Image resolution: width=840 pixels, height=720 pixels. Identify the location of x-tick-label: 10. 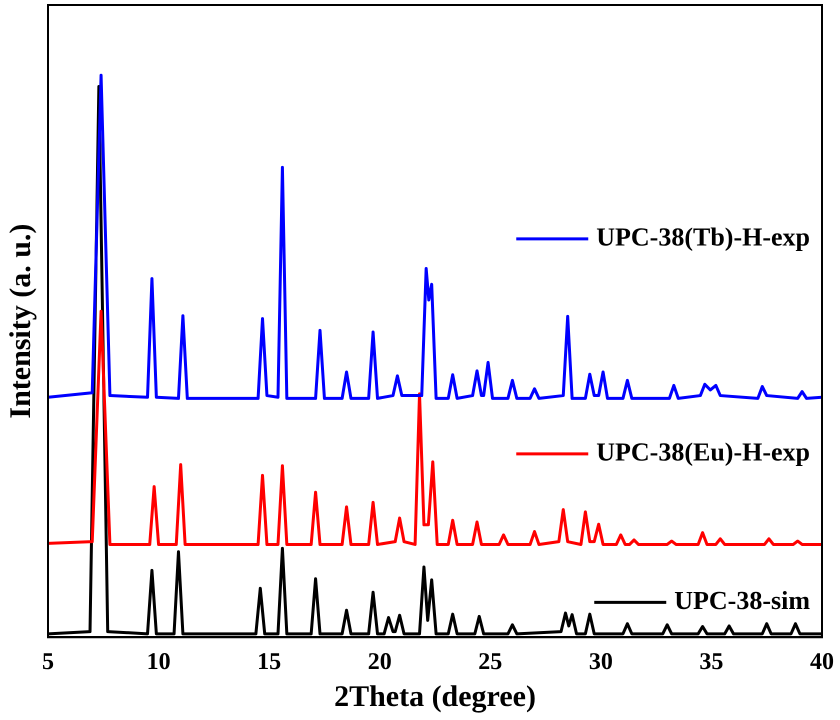
(158, 661).